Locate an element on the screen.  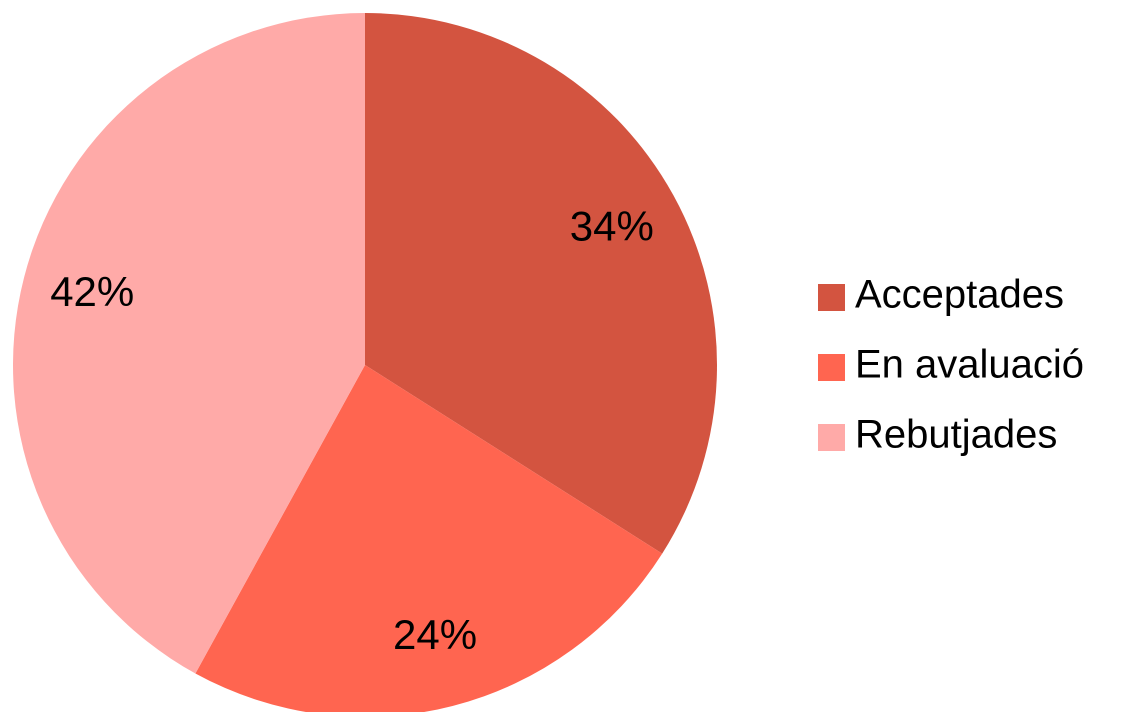
data-label: 42% is located at coordinates (92, 291).